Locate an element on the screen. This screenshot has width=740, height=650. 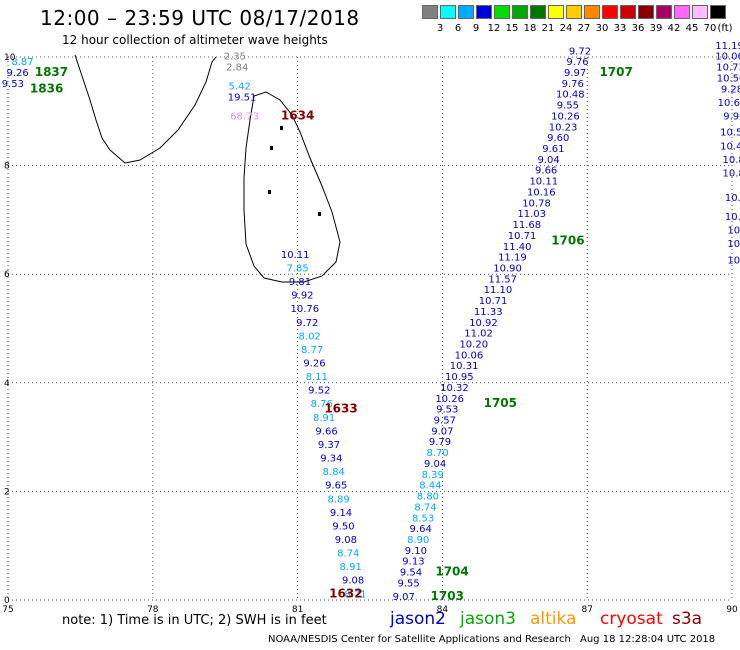
legend-label: 36 is located at coordinates (638, 28).